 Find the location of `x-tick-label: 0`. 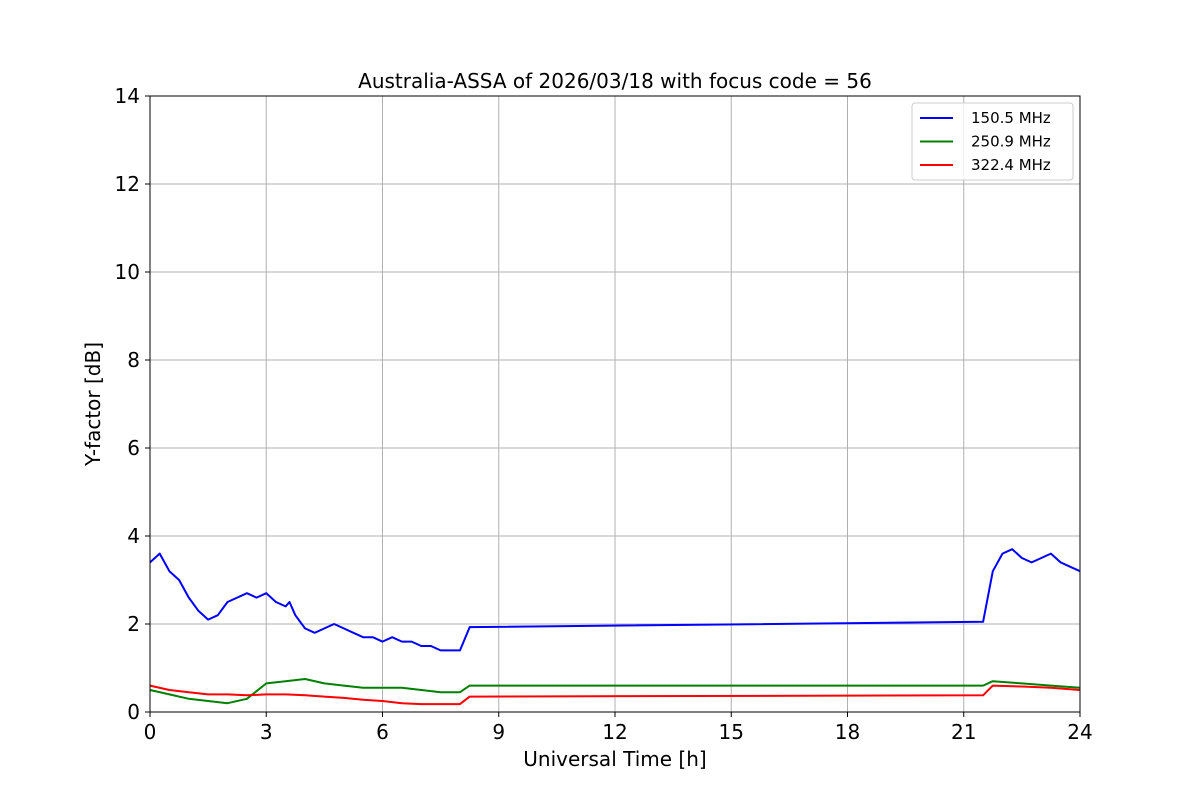

x-tick-label: 0 is located at coordinates (150, 732).